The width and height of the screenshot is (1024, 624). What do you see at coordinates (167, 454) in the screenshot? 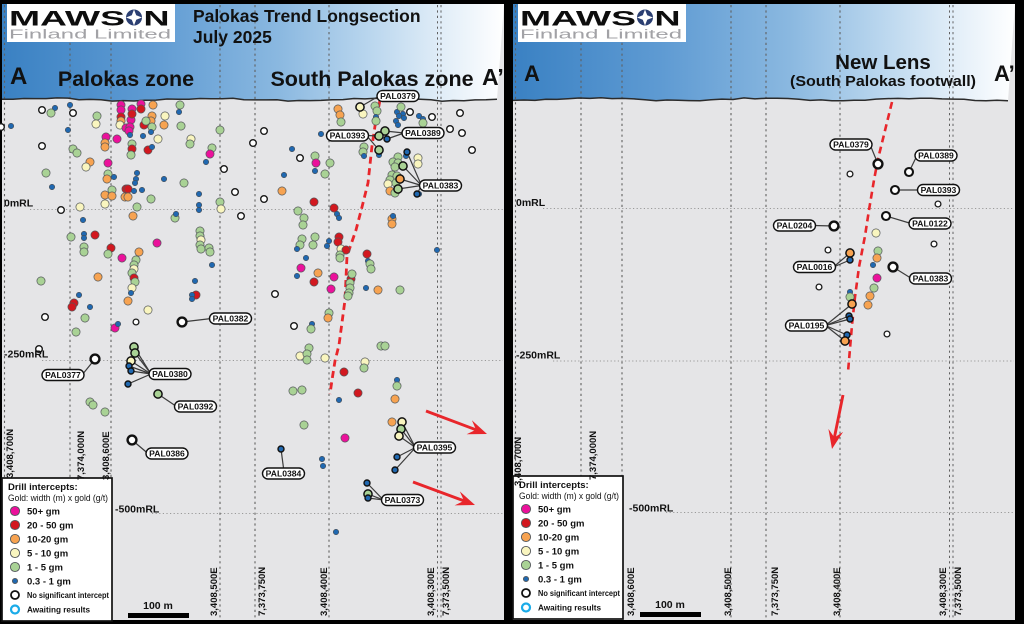
I see `svg-text: PAL0386` at bounding box center [167, 454].